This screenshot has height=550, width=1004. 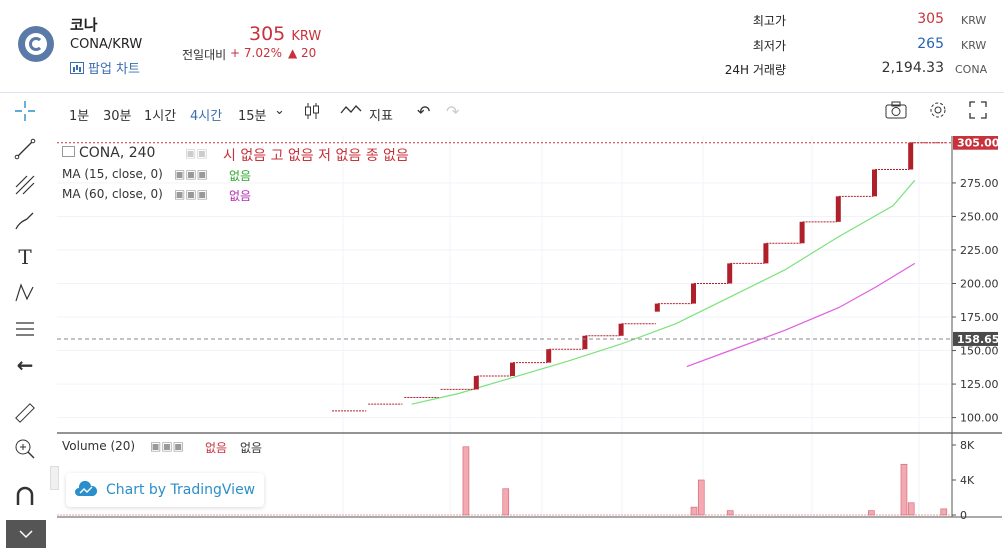 I want to click on indicators-label: 지표, so click(x=381, y=116).